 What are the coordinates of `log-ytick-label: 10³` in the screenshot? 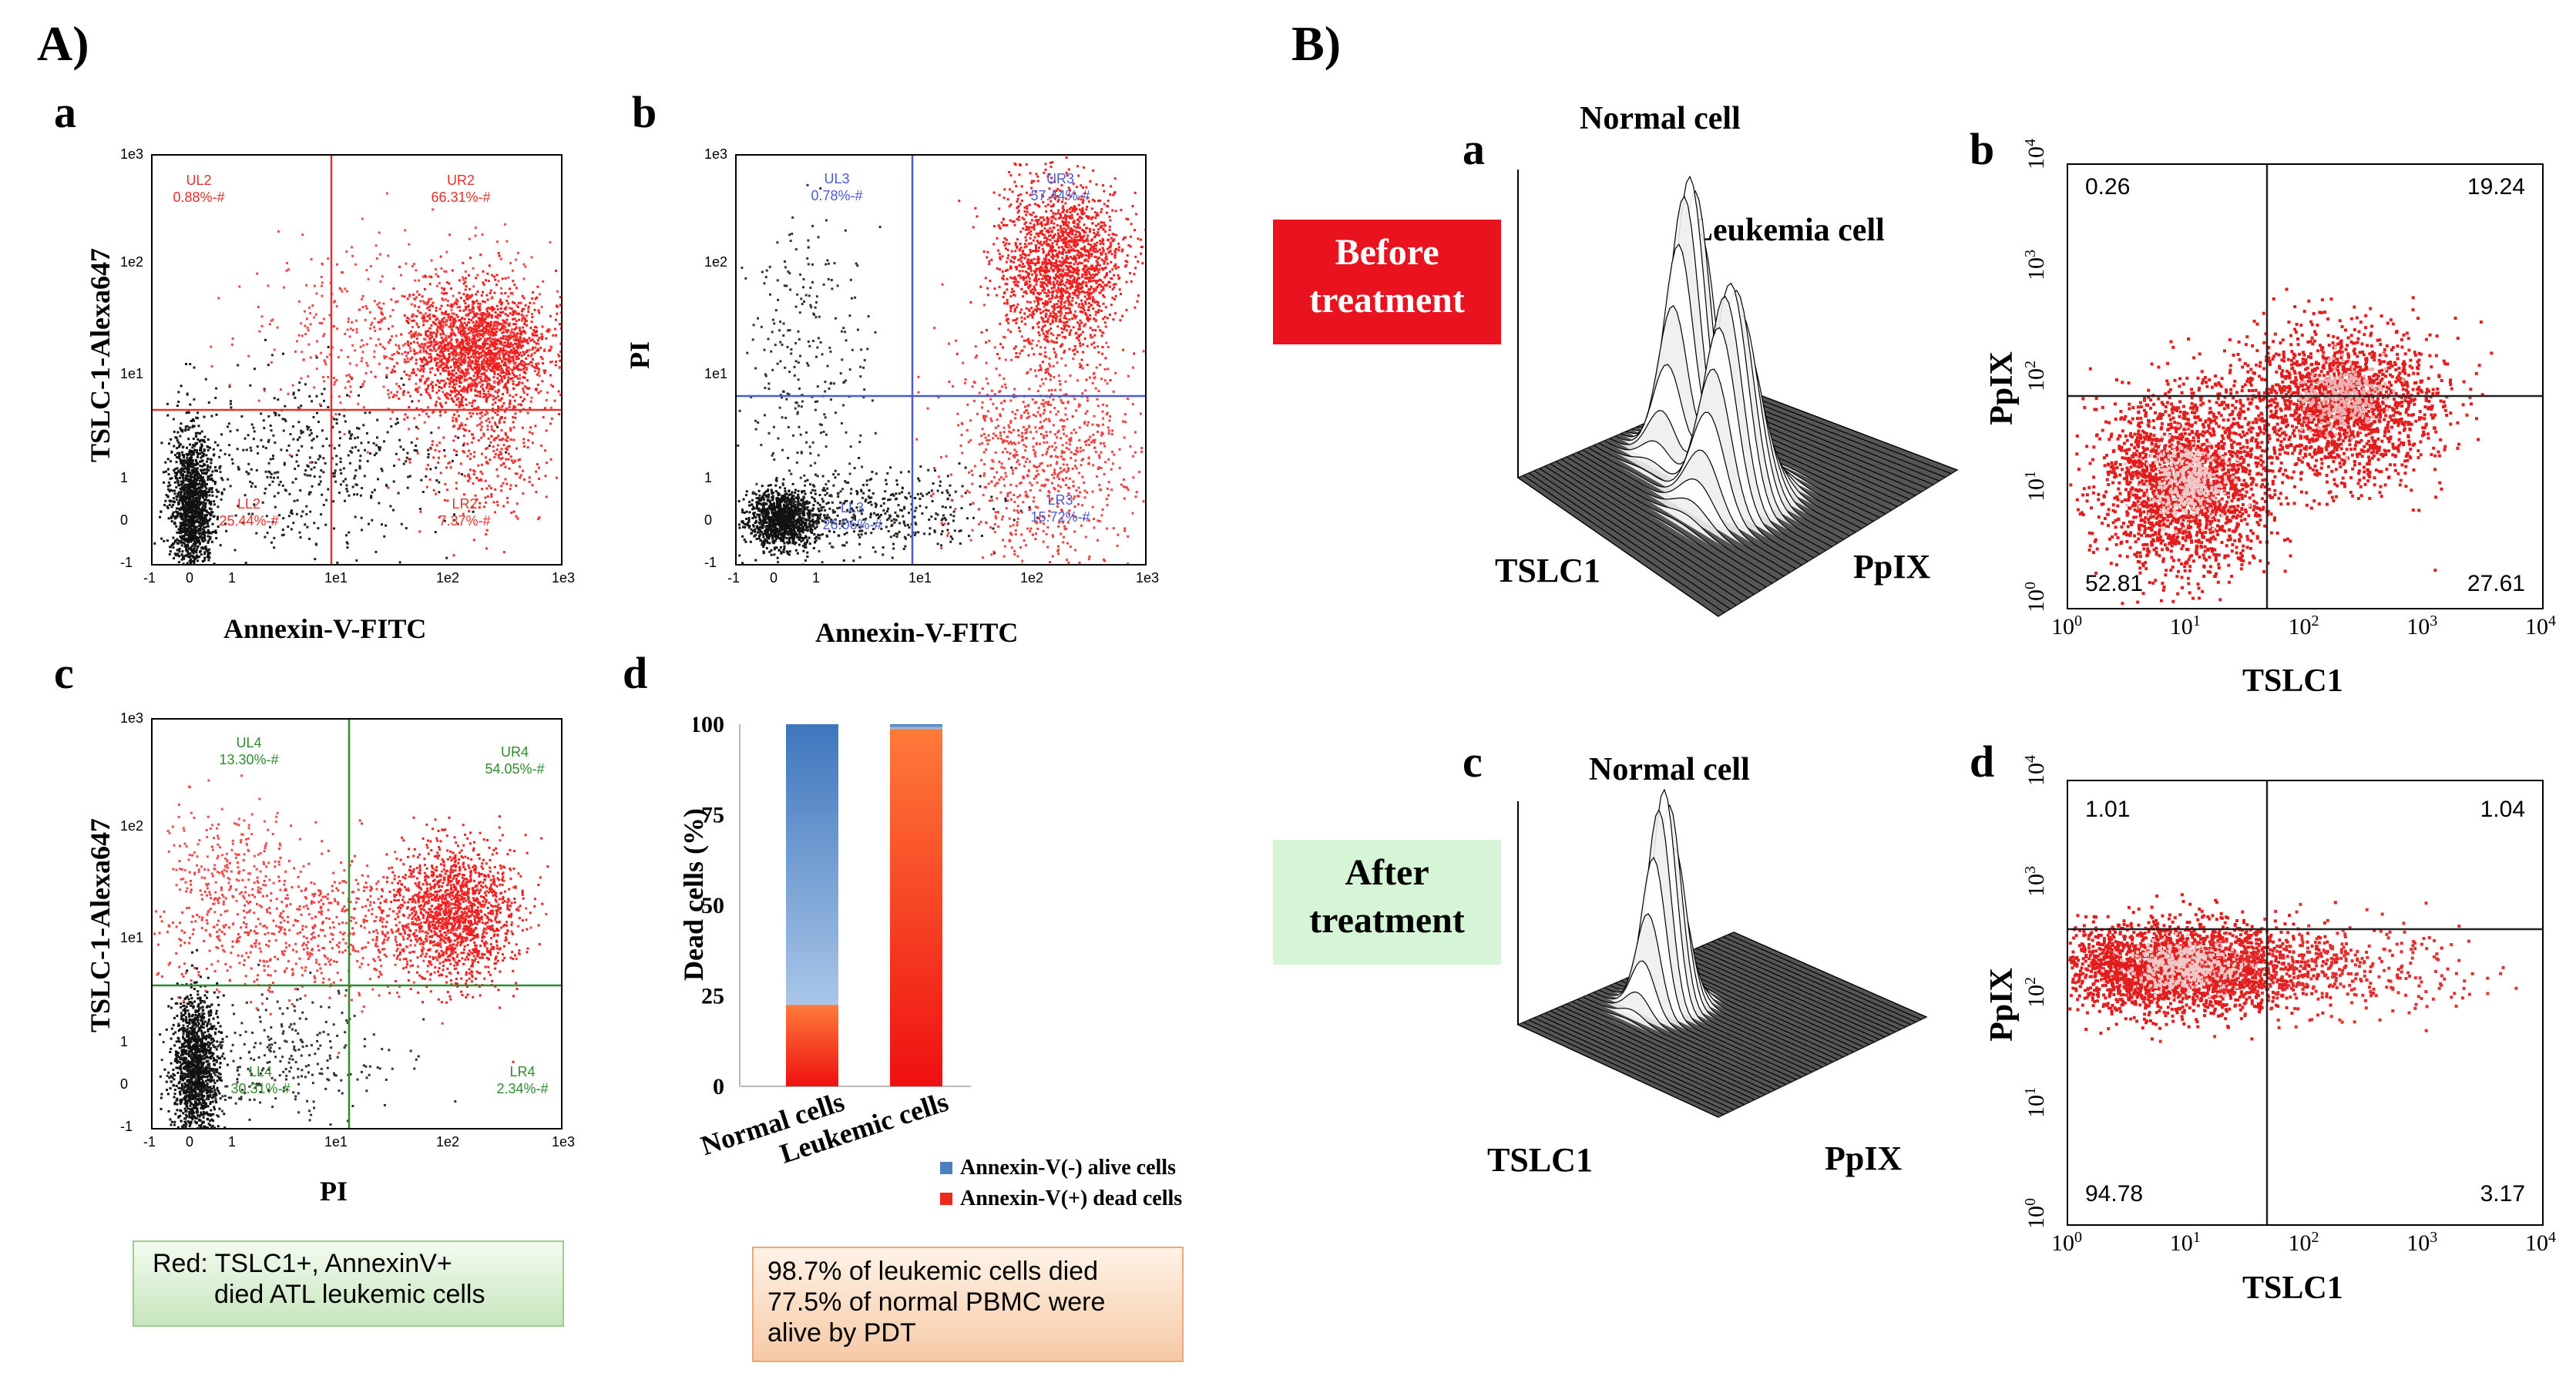 It's located at (2036, 265).